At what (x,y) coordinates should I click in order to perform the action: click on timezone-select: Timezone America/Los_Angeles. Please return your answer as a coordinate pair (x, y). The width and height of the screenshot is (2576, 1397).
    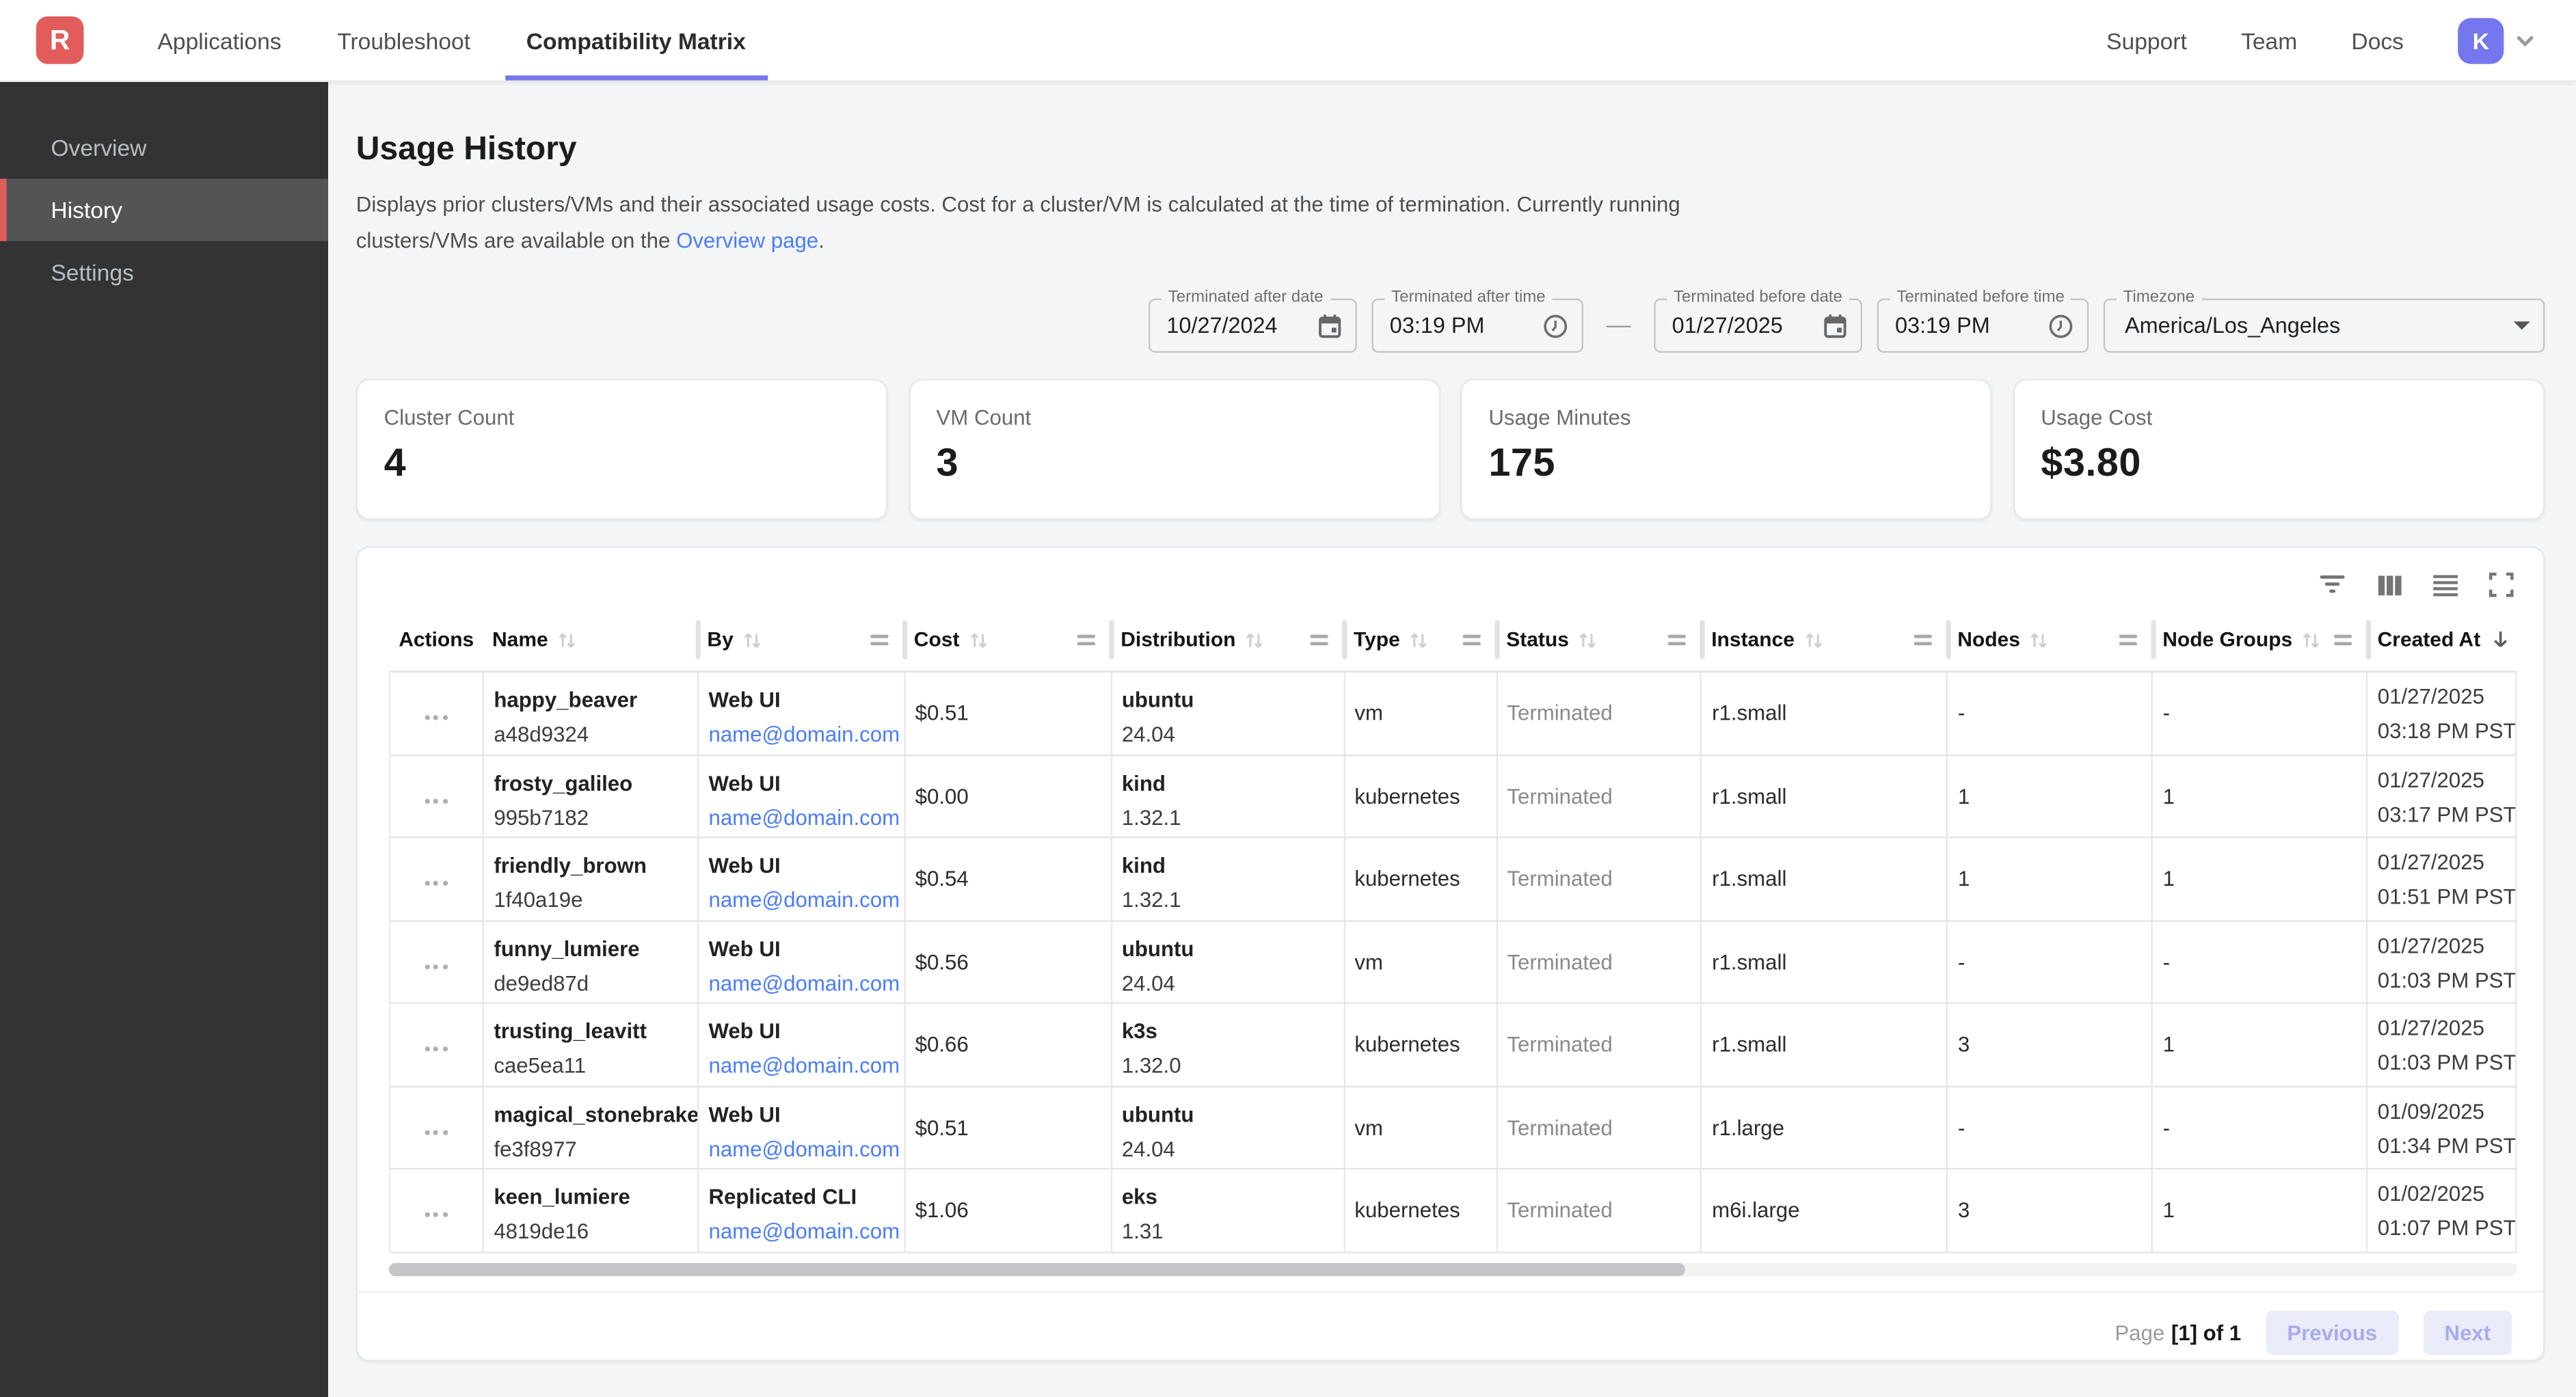
    Looking at the image, I should click on (2324, 320).